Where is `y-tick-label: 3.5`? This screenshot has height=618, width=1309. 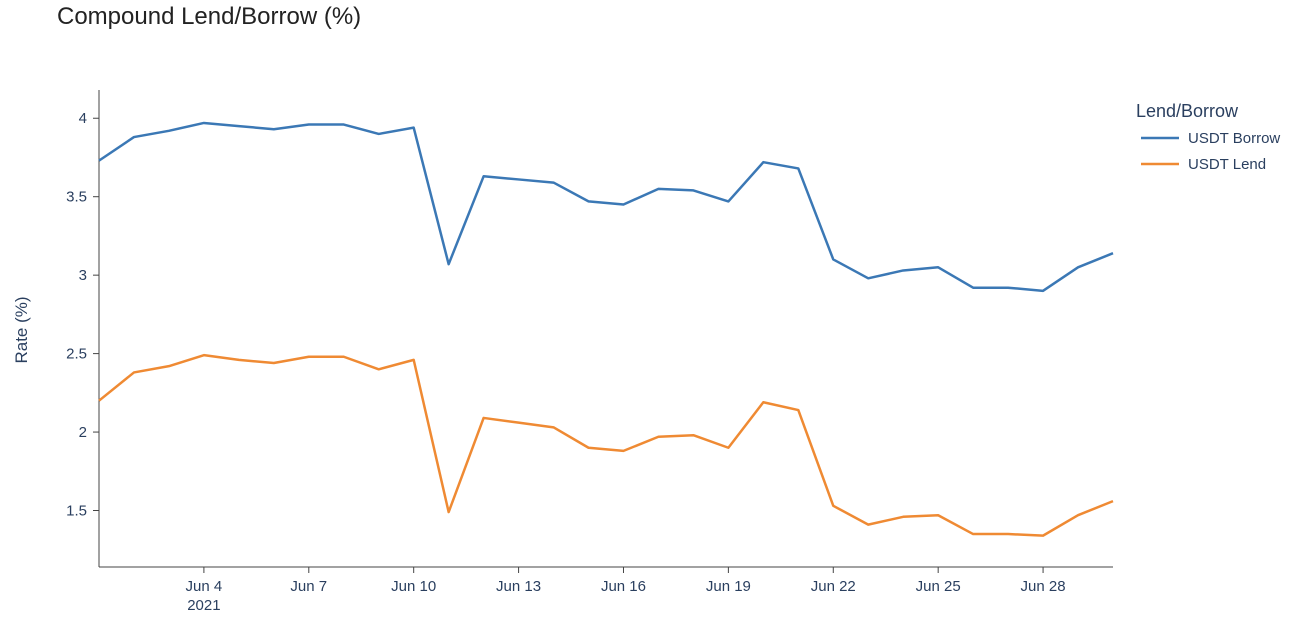
y-tick-label: 3.5 is located at coordinates (76, 197).